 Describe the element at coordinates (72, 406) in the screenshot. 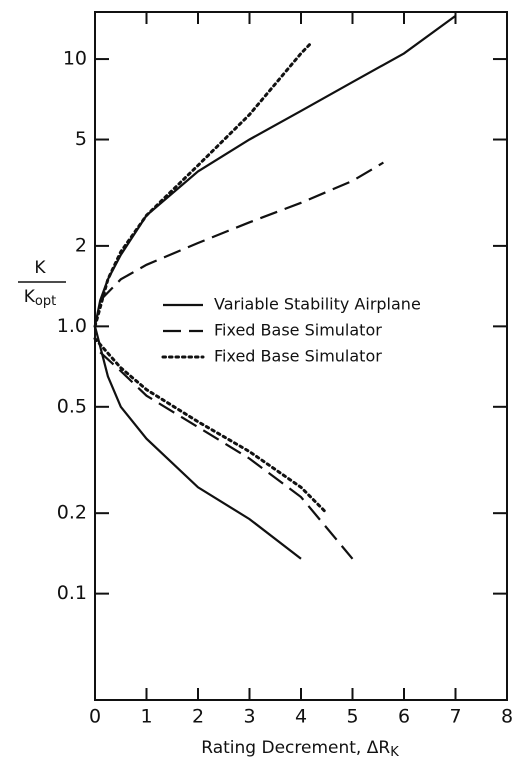

I see `y-tick-label: 0.5` at that location.